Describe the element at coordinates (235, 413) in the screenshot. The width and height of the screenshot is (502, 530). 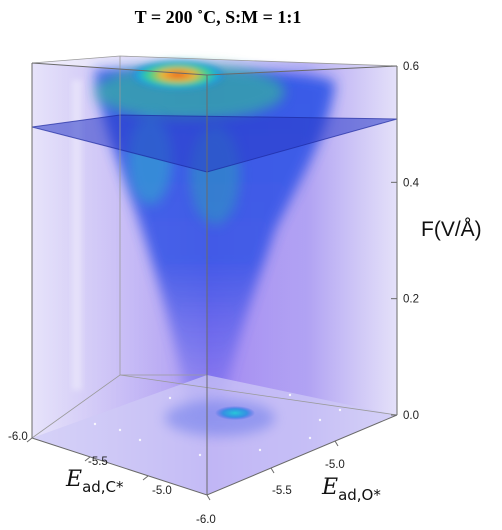
I see `floor-blob` at that location.